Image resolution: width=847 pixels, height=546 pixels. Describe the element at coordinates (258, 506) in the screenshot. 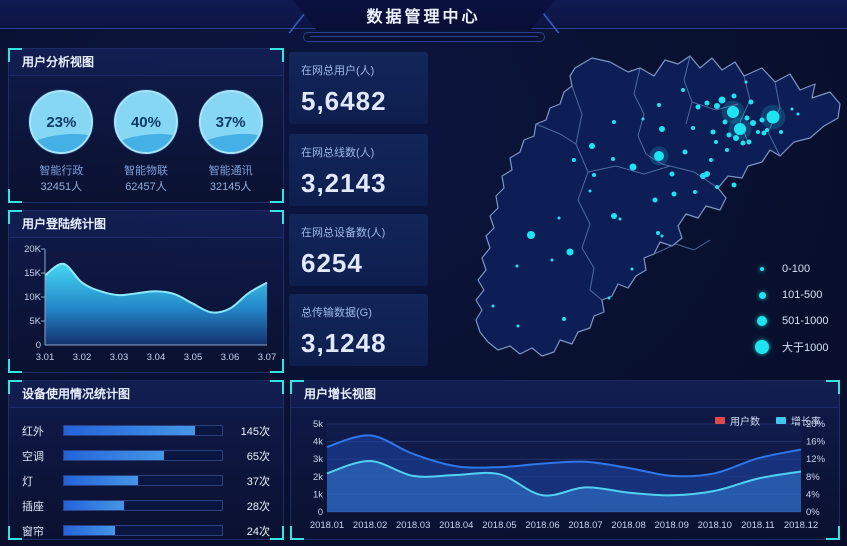

I see `device-value: 28次` at that location.